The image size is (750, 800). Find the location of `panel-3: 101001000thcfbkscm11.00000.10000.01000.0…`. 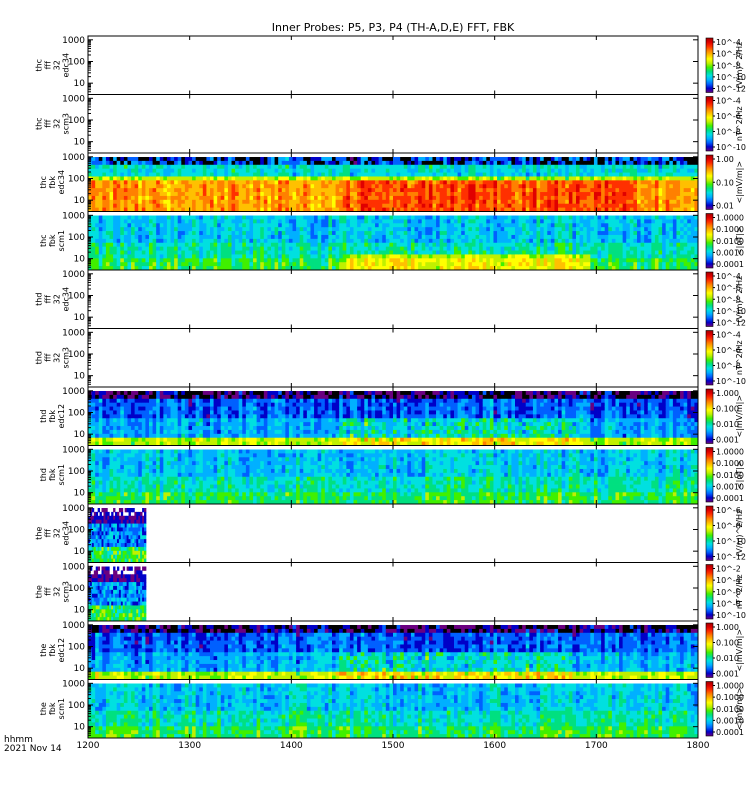

panel-3: 101001000thcfbkscm11.00000.10000.01000.0… is located at coordinates (391, 241).